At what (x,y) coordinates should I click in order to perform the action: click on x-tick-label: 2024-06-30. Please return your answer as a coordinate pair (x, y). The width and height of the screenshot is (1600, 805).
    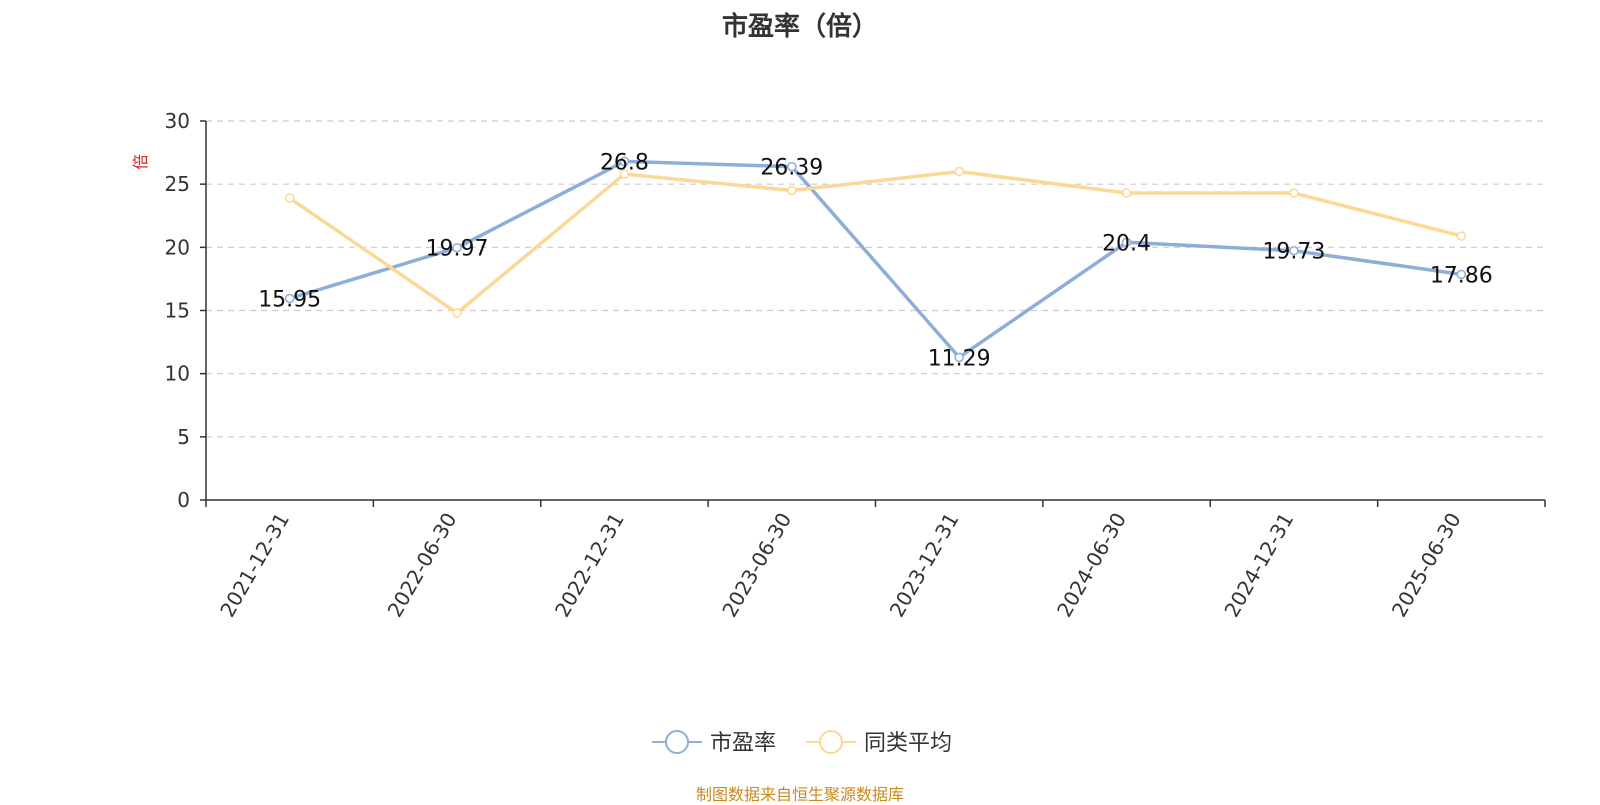
    Looking at the image, I should click on (1091, 565).